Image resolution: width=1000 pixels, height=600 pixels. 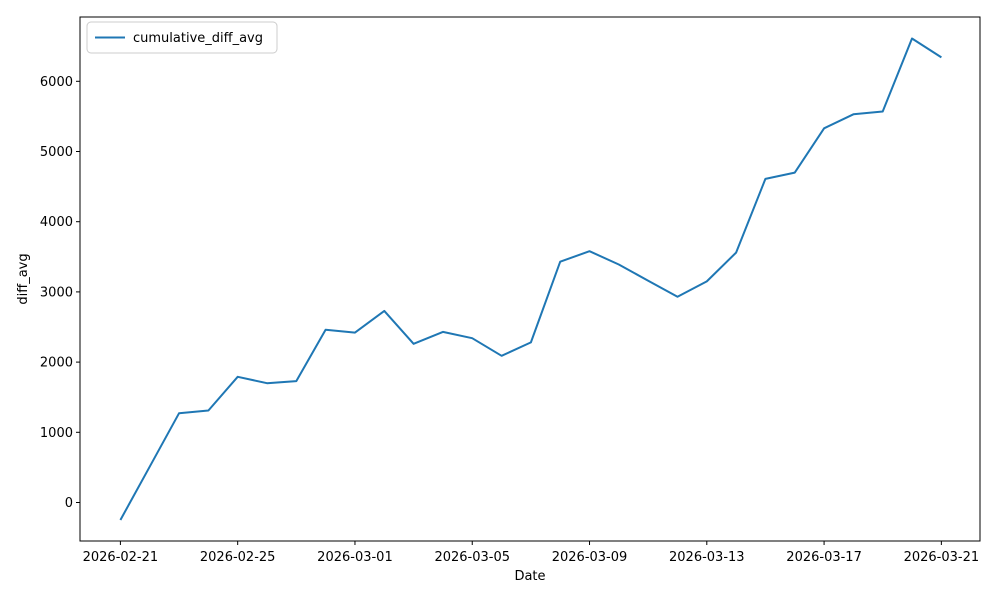 What do you see at coordinates (23, 278) in the screenshot?
I see `y-axis-label: diff_avg` at bounding box center [23, 278].